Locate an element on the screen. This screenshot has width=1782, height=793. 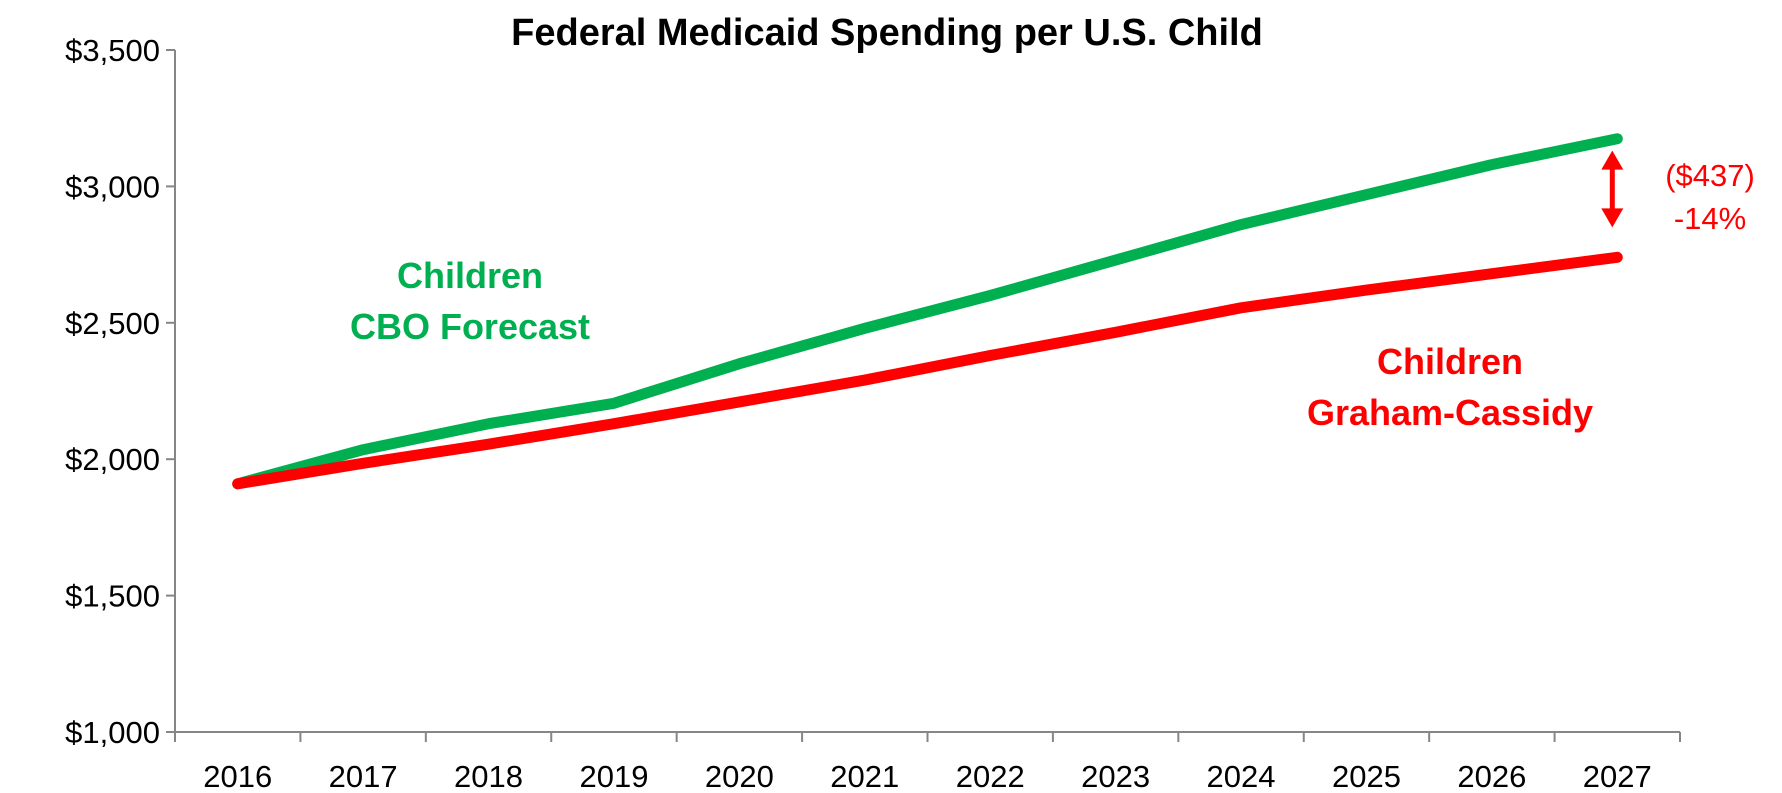
y-axis-ticks: $1,000 $1,500 $2,000 $2,500 $3,000 $3,500 is located at coordinates (120, 391).